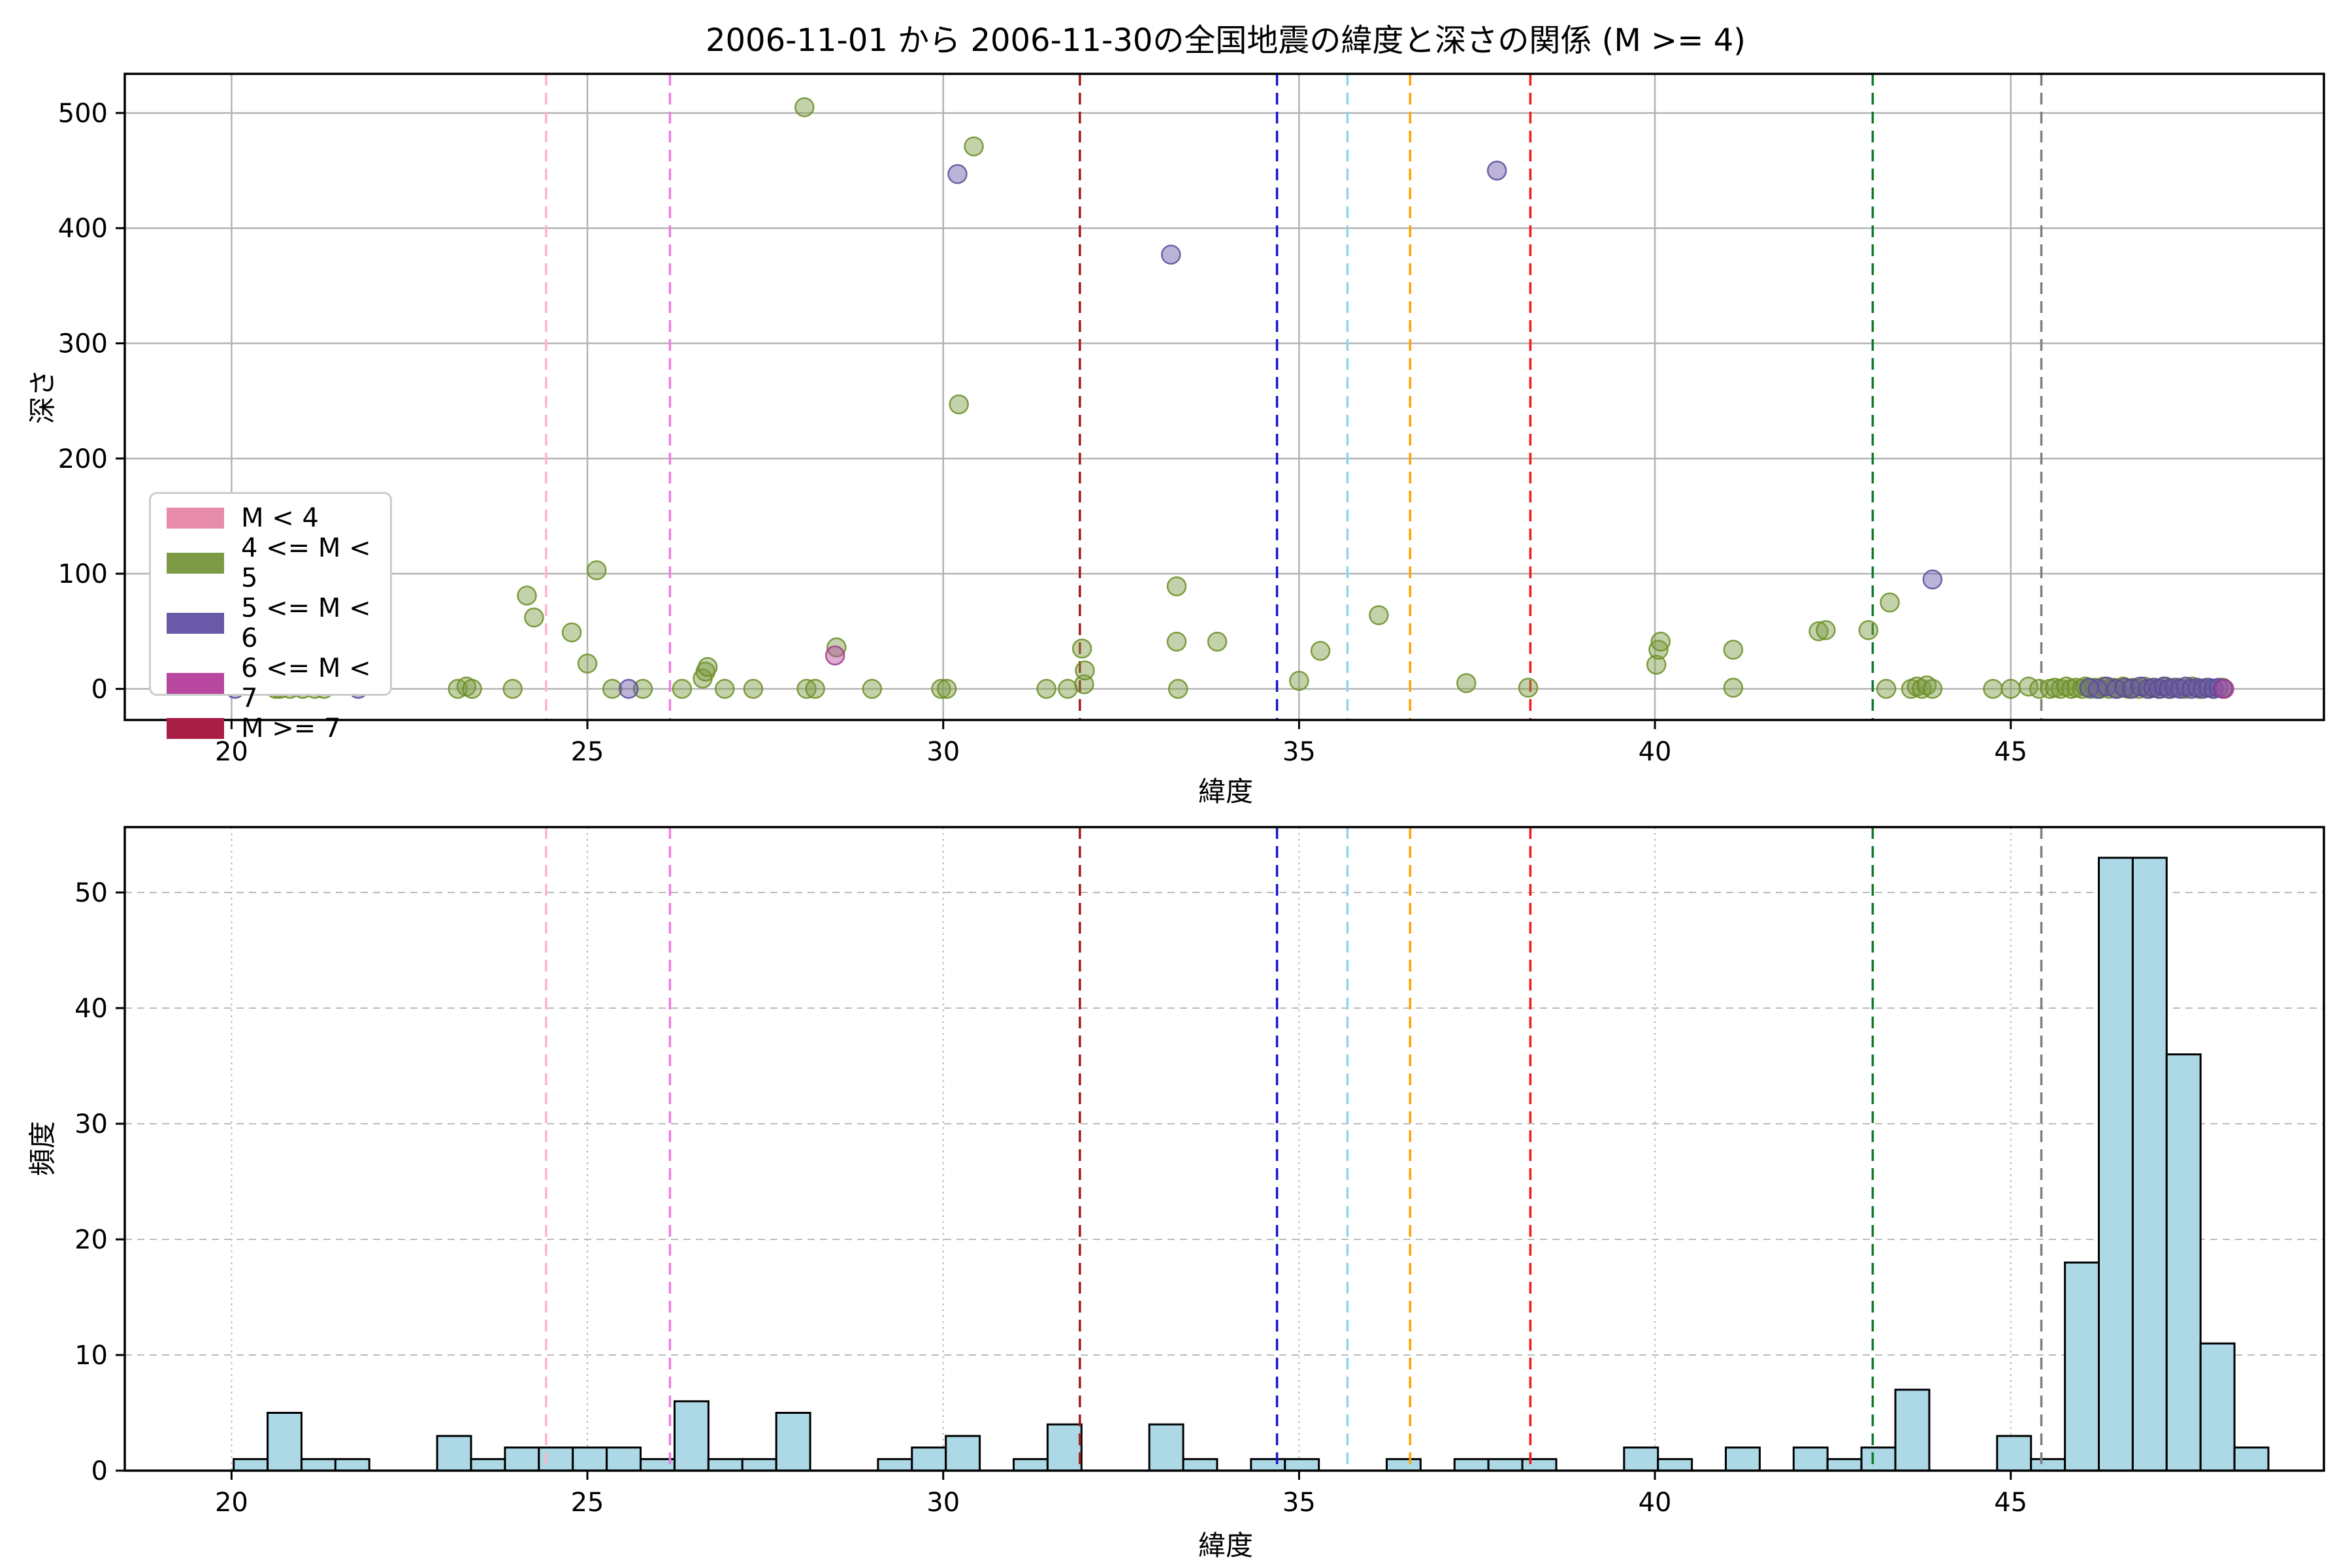  I want to click on bottom-xaxis-label: 緯度, so click(1225, 1545).